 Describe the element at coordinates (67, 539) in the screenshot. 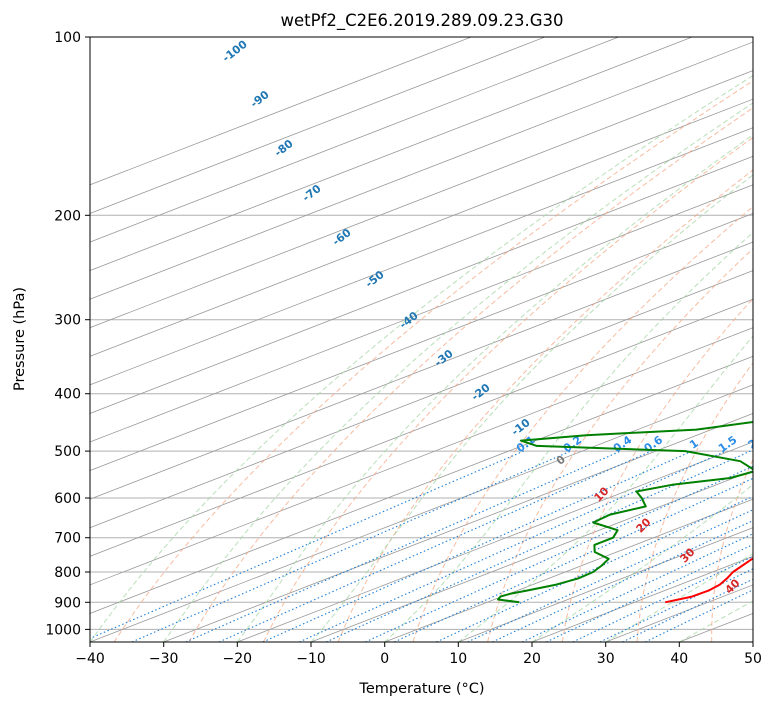

I see `y-tick-label: 700` at that location.